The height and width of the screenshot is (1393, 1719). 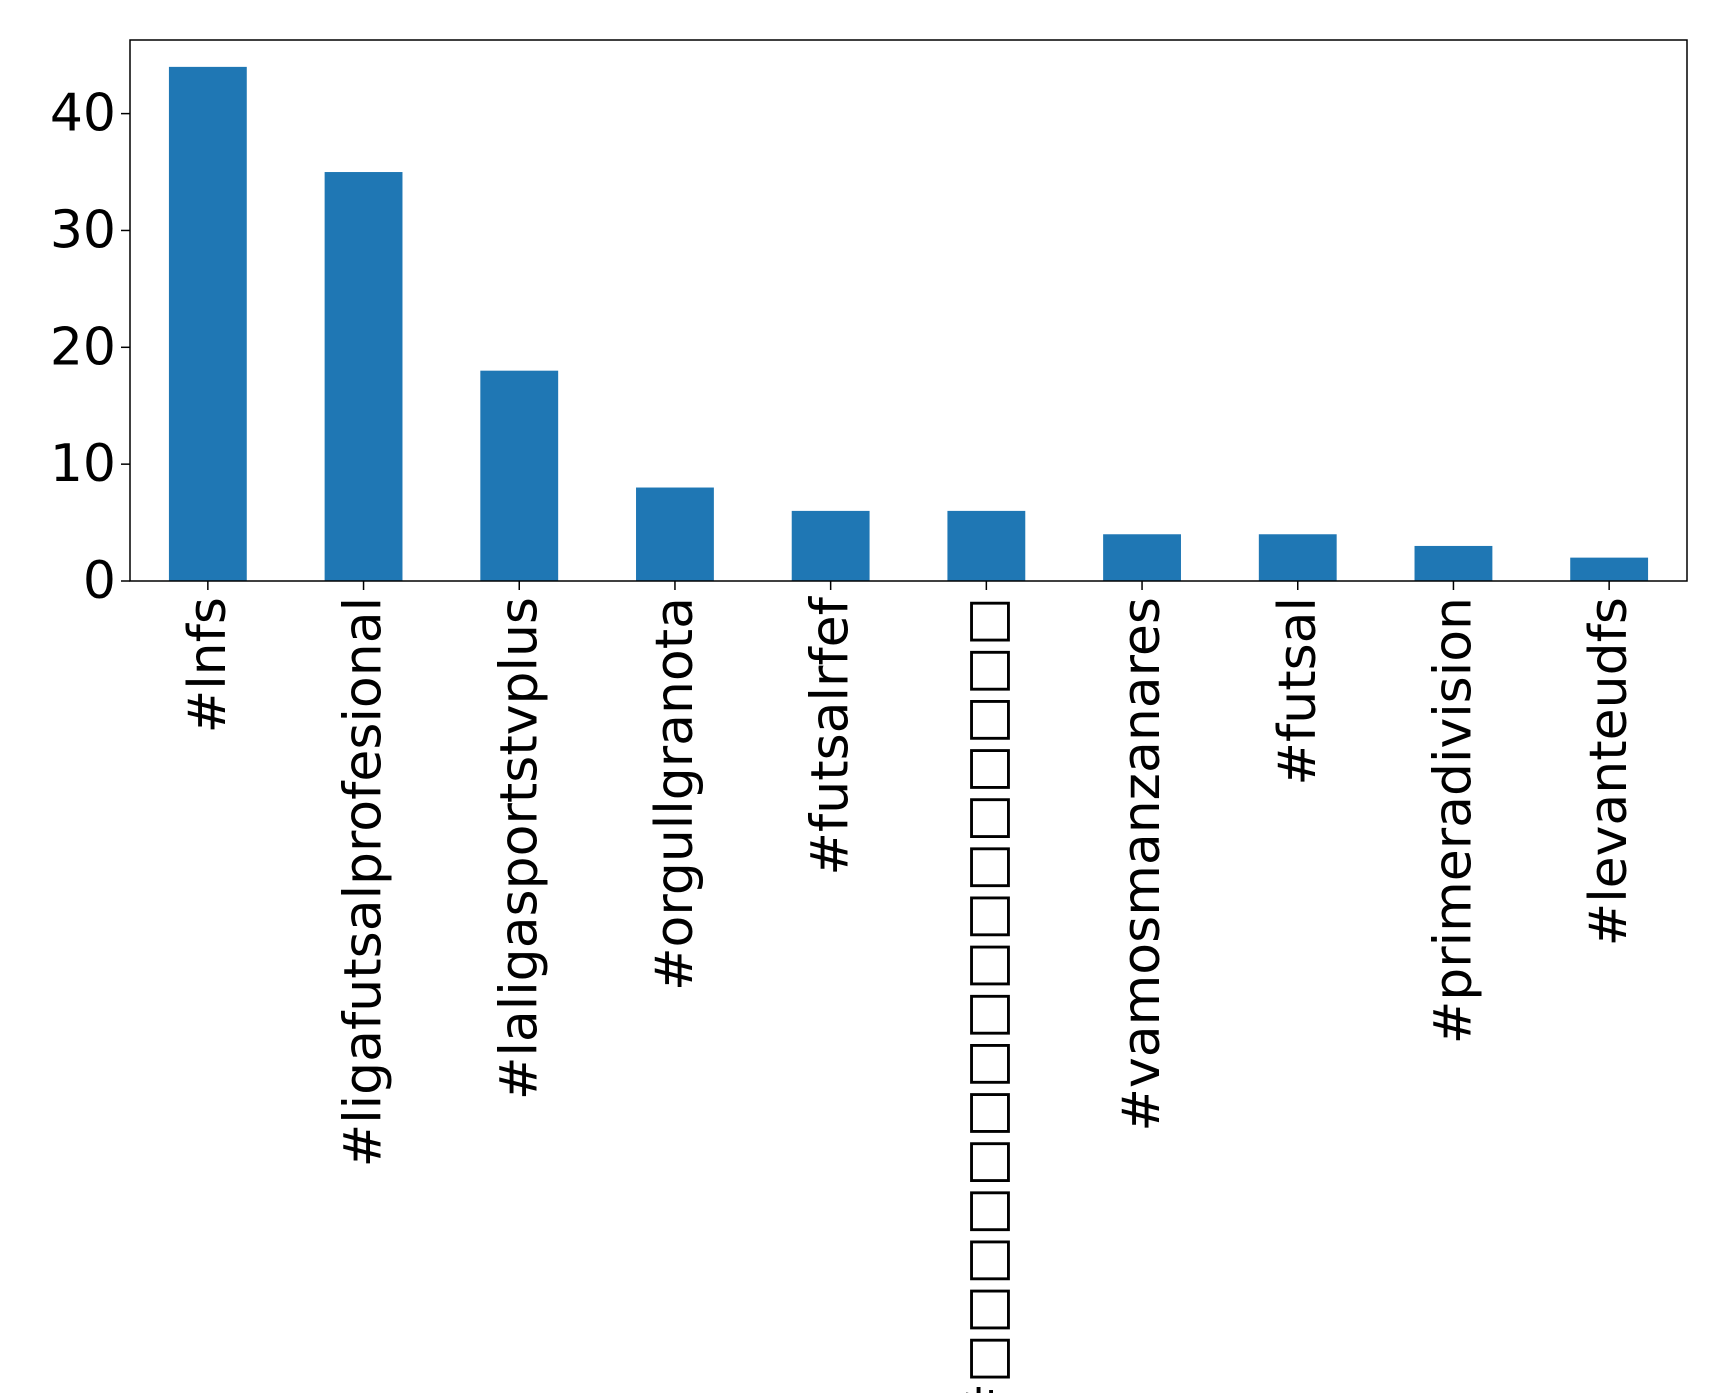 I want to click on x-tick-label: #levanteudfs, so click(x=1609, y=771).